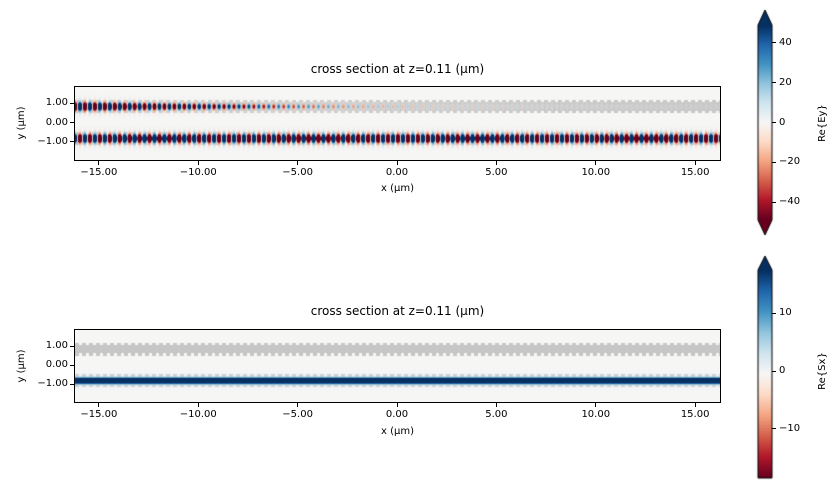 The image size is (839, 490). What do you see at coordinates (822, 123) in the screenshot?
I see `colorbar-label-ey: Re{Ey}` at bounding box center [822, 123].